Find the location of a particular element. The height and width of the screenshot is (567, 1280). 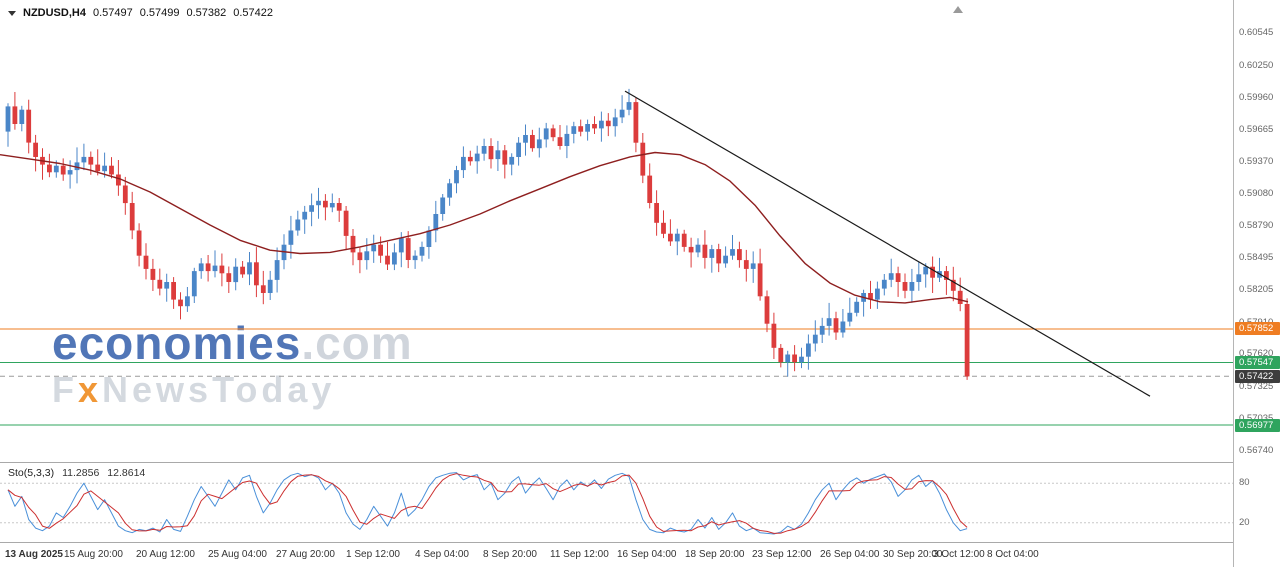

time-axis-label: 3 Oct 12:00 is located at coordinates (959, 554).